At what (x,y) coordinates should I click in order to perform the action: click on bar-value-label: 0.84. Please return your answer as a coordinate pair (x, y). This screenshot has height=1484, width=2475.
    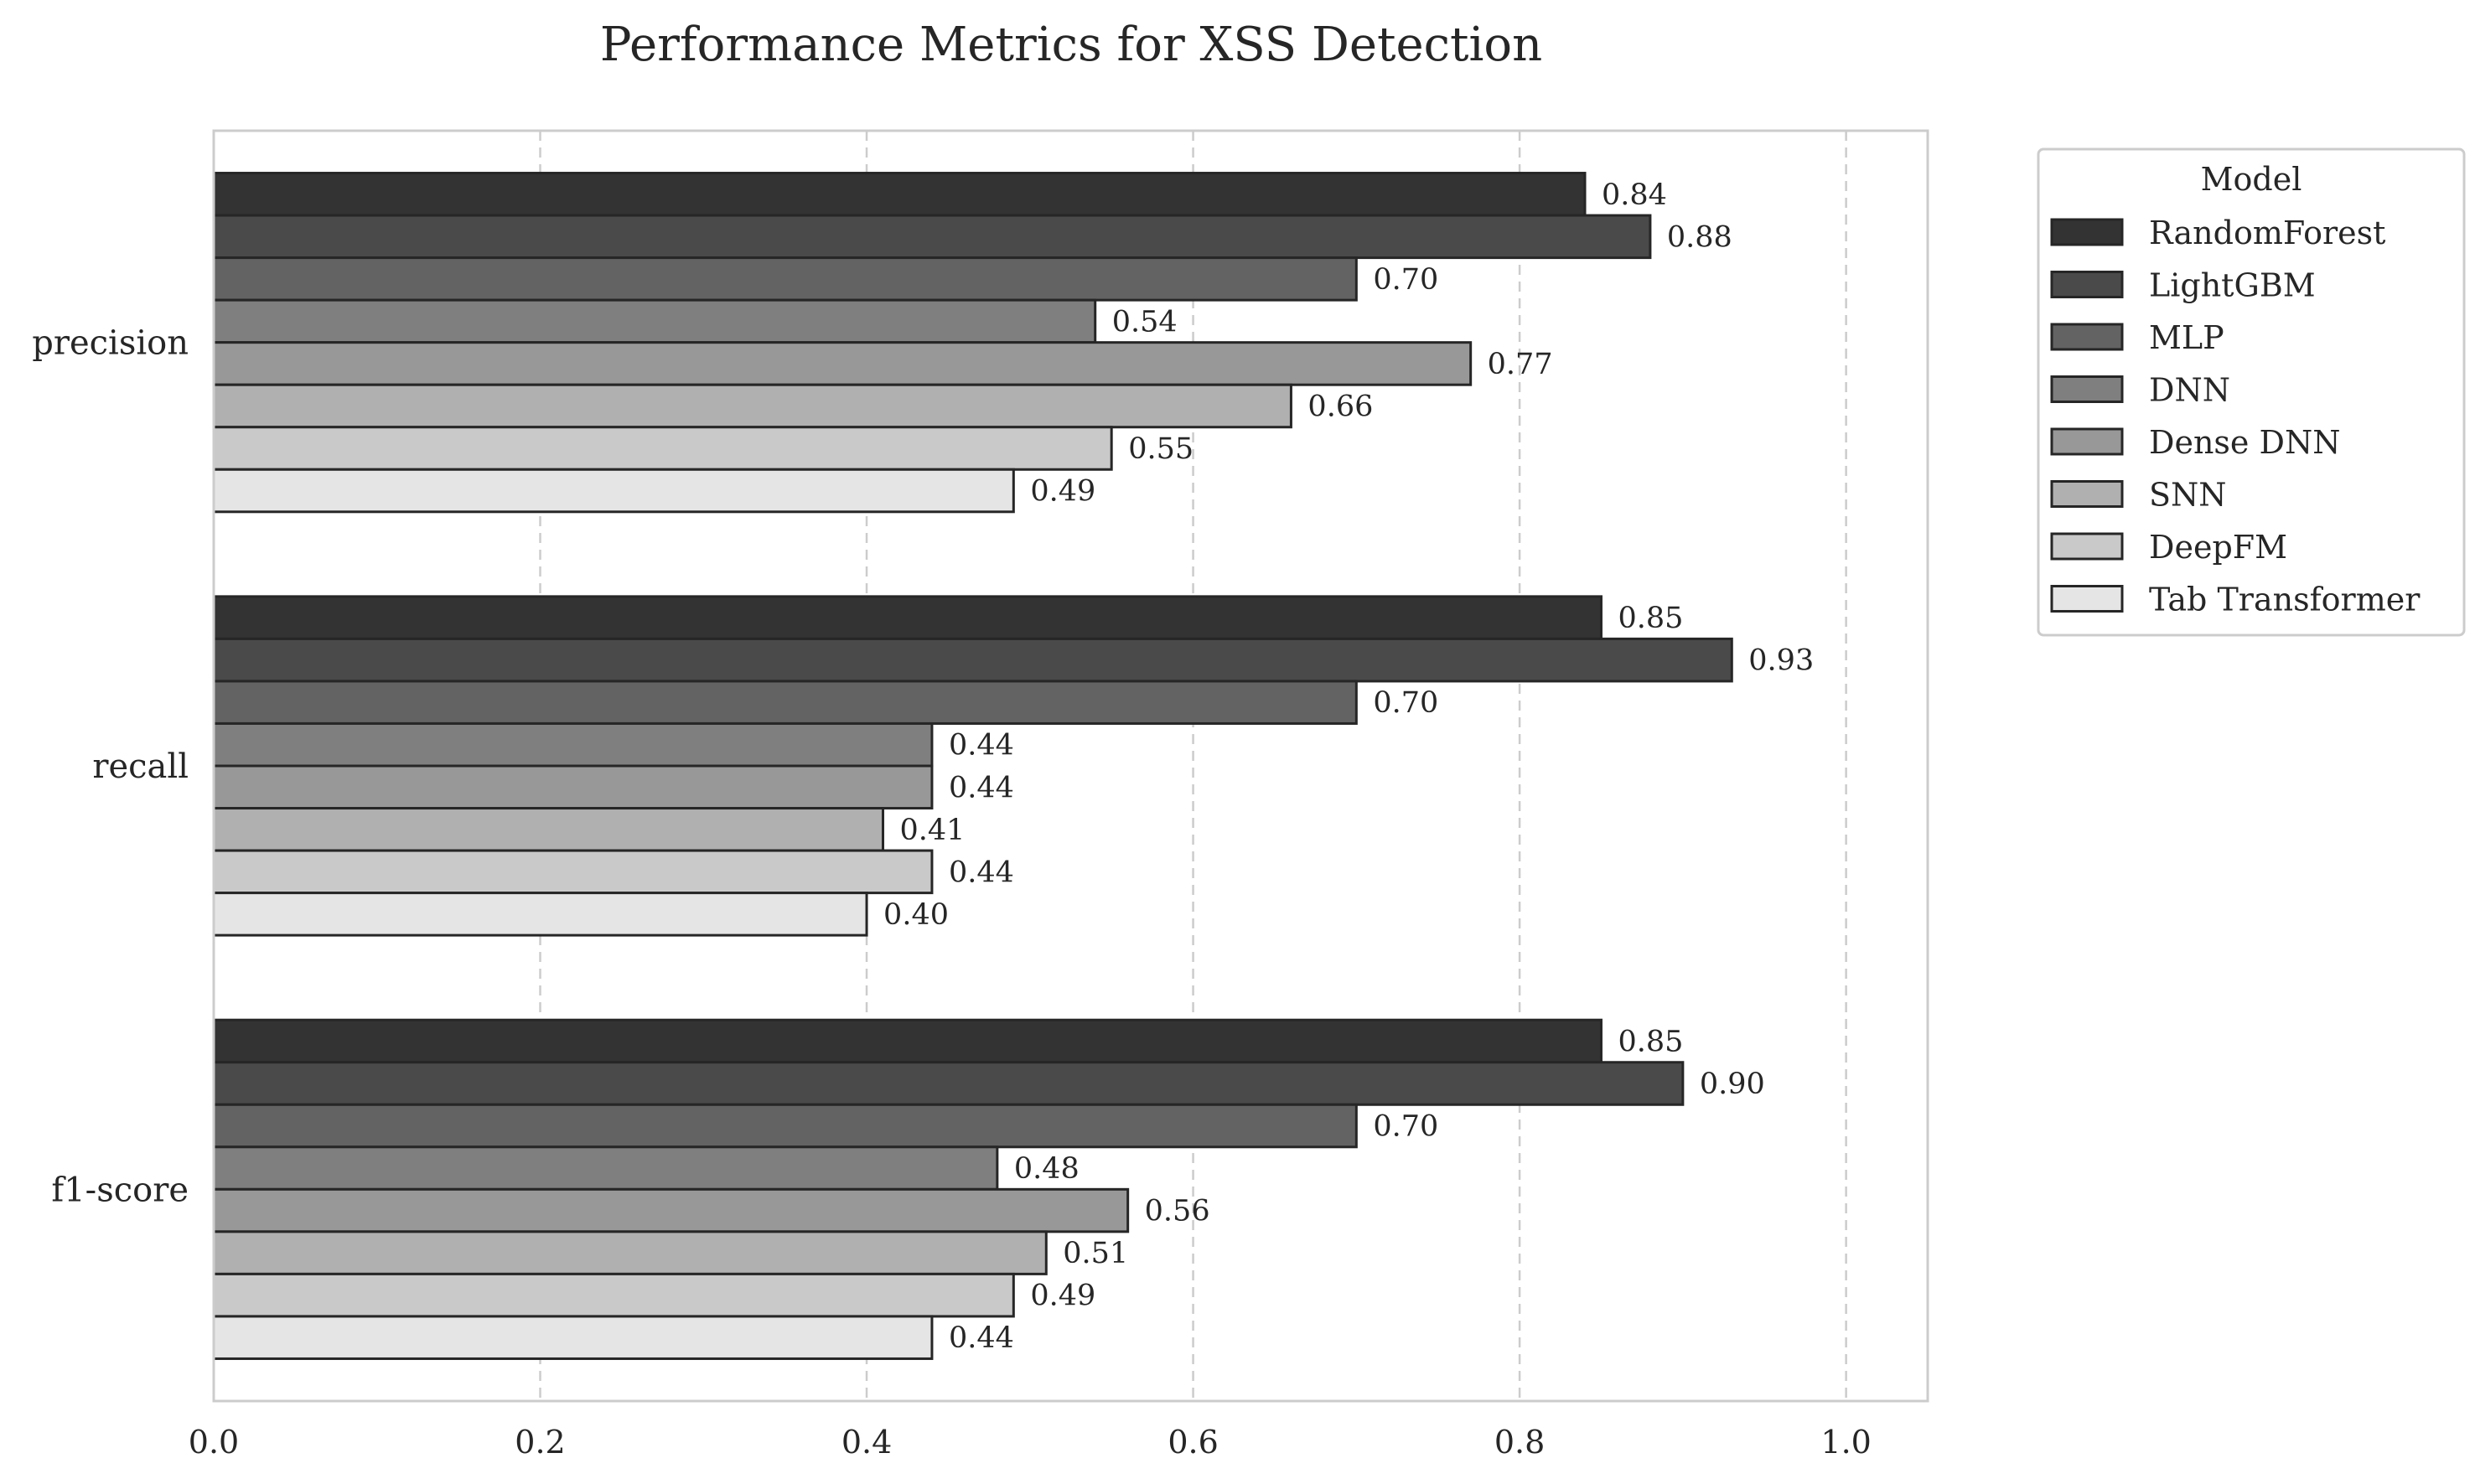
    Looking at the image, I should click on (1634, 195).